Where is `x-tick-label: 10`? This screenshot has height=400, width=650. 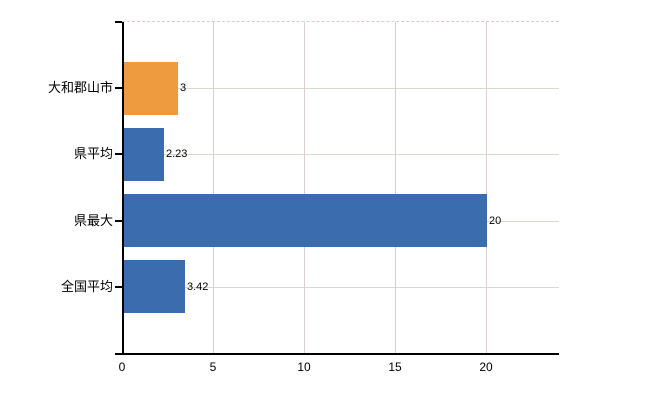
x-tick-label: 10 is located at coordinates (304, 367).